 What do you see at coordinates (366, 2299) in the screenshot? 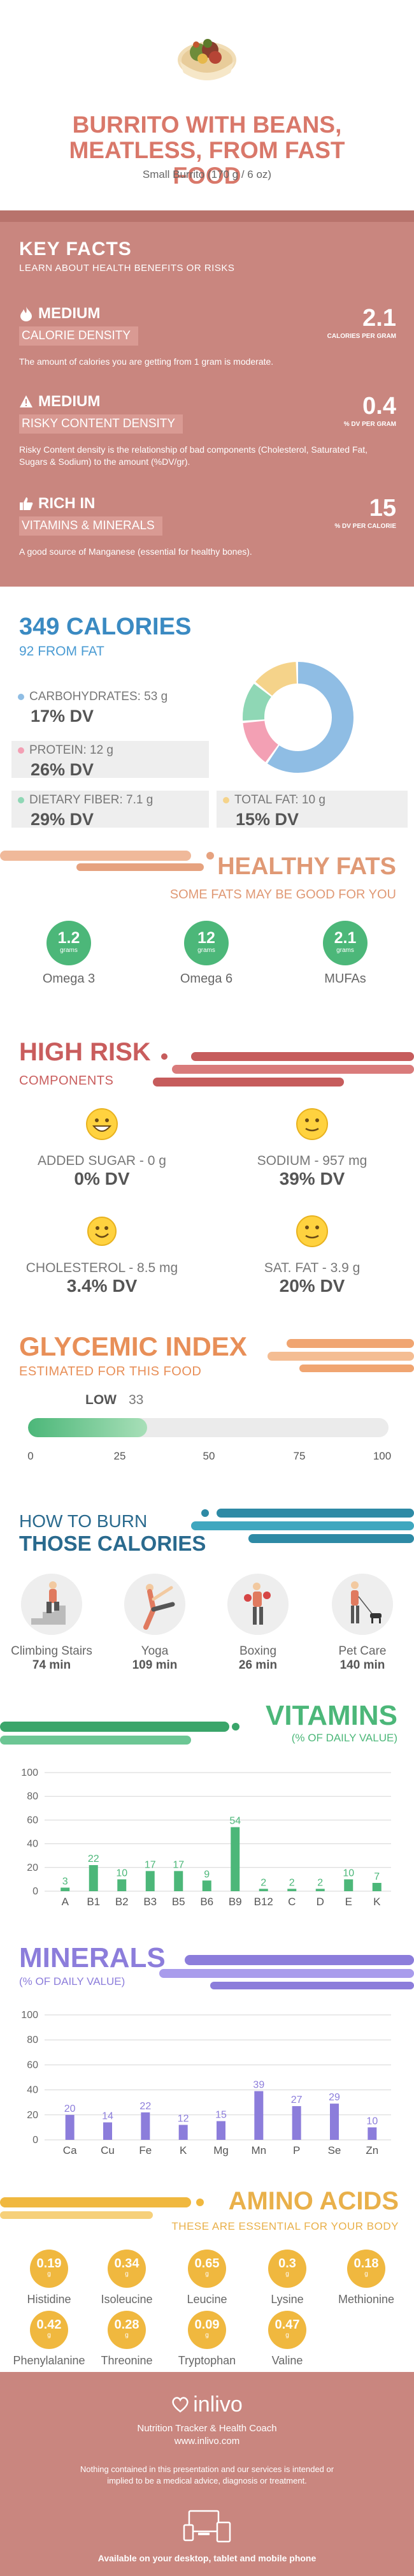
I see `amino-name: Methionine` at bounding box center [366, 2299].